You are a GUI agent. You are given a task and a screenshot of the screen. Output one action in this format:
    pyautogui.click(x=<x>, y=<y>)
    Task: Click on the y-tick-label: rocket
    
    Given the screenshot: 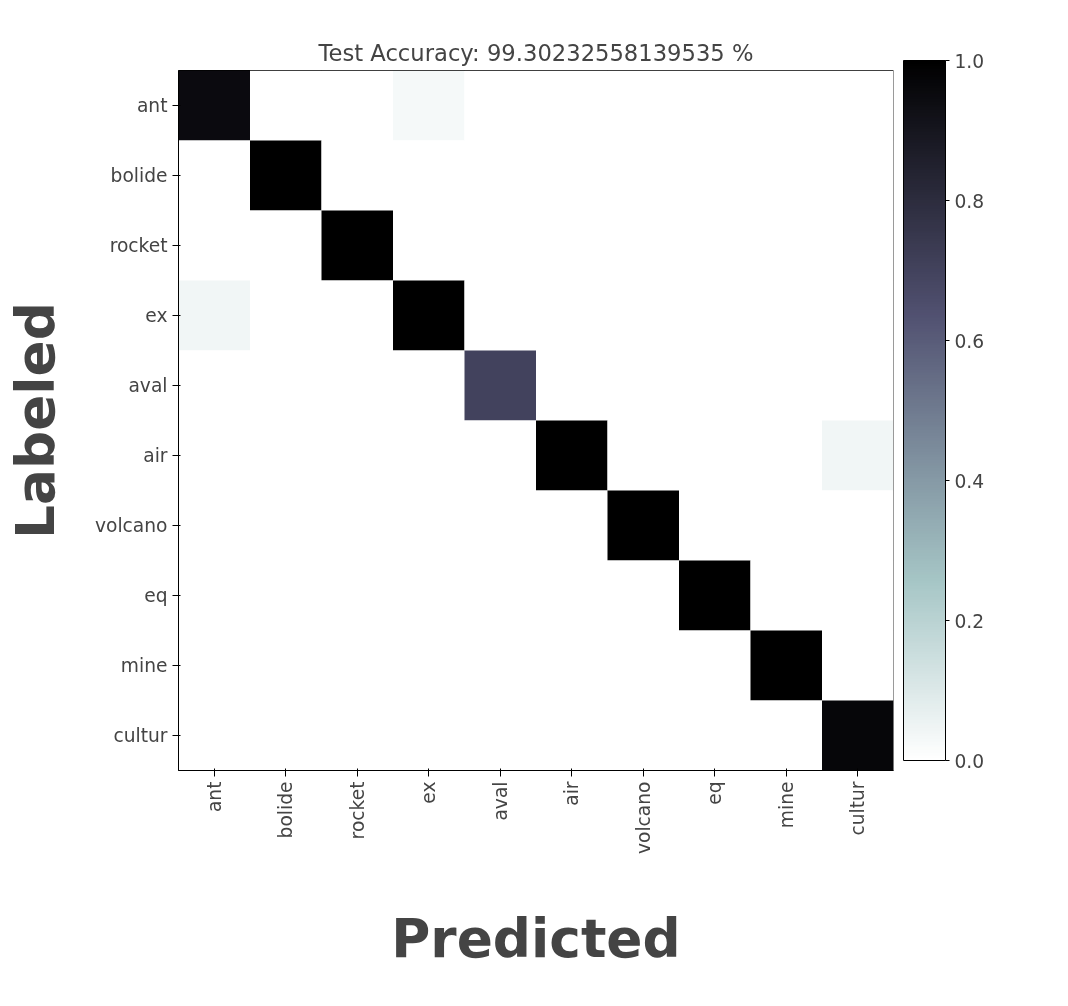 What is the action you would take?
    pyautogui.click(x=138, y=245)
    